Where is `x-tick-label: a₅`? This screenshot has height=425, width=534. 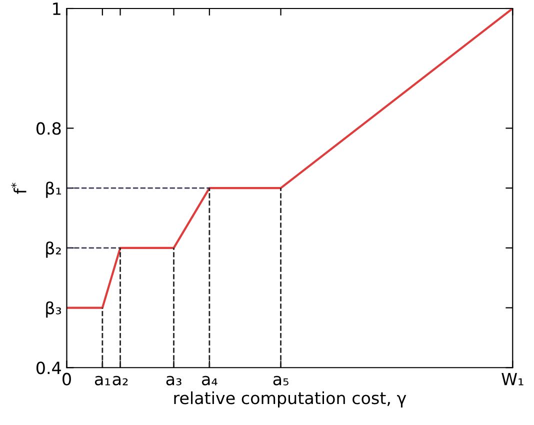
x-tick-label: a₅ is located at coordinates (280, 381).